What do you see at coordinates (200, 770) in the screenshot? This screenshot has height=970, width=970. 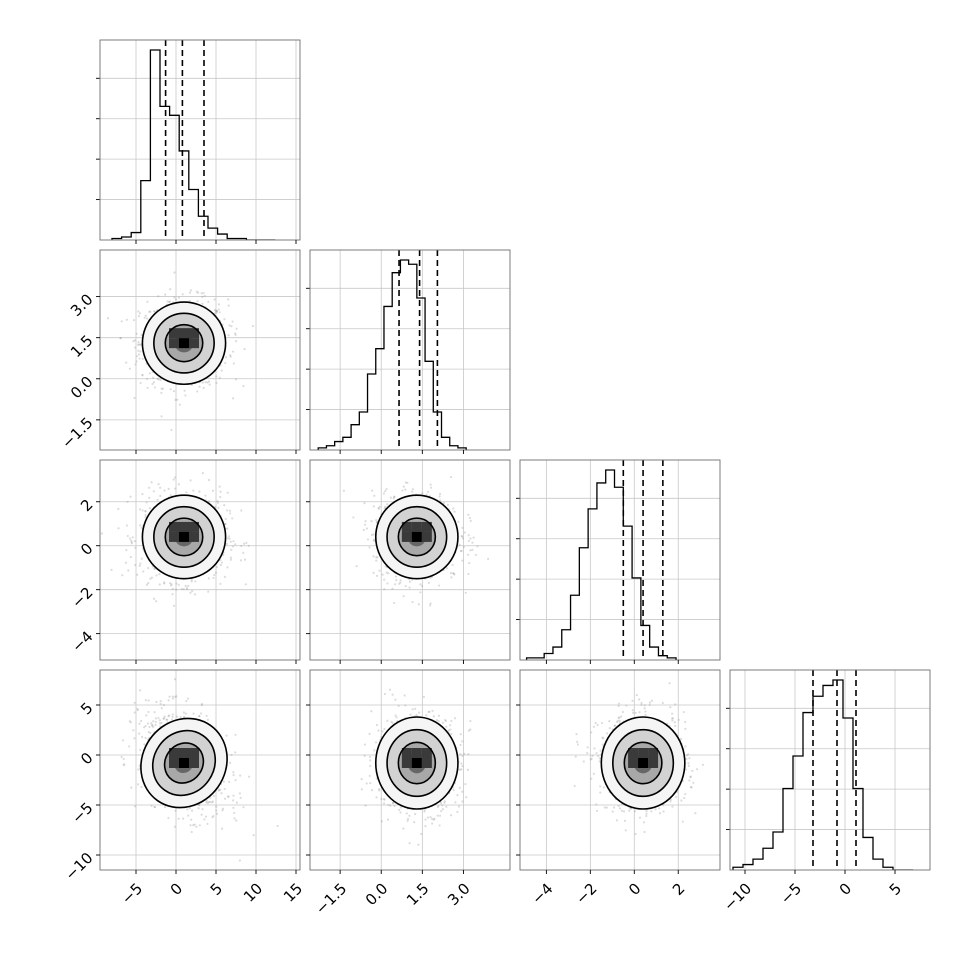 I see `panel-frame` at bounding box center [200, 770].